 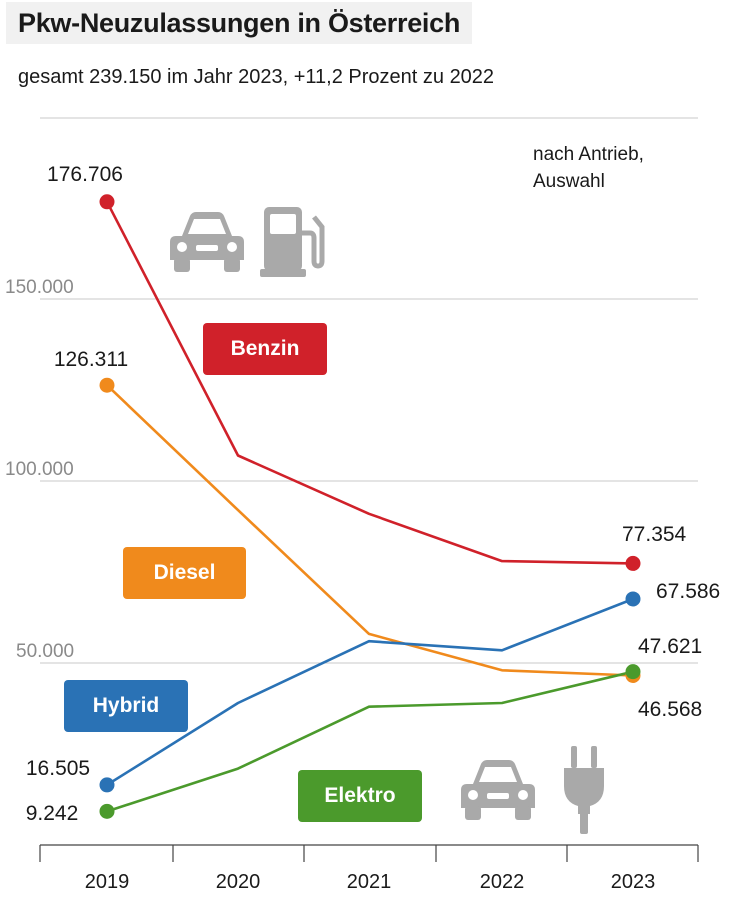 I want to click on y-tick-labels: 50.000 100.000 150.000, so click(x=39, y=469).